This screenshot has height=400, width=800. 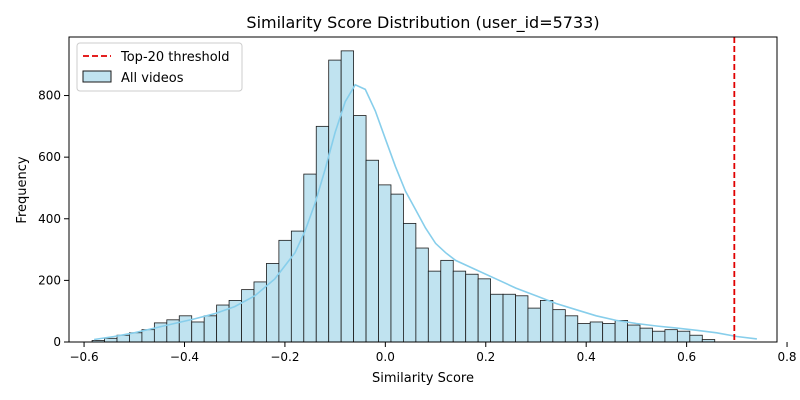 I want to click on y-tick-label: 0, so click(x=57, y=342).